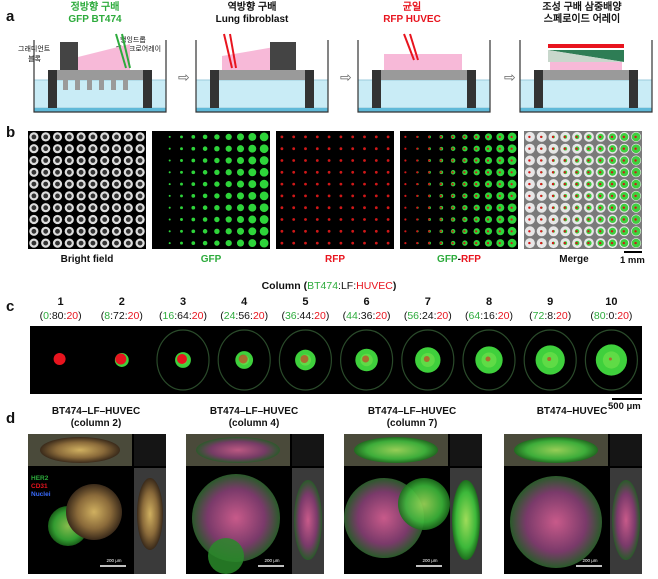 Image resolution: width=658 pixels, height=579 pixels. I want to click on schematic-step4, so click(586, 76).